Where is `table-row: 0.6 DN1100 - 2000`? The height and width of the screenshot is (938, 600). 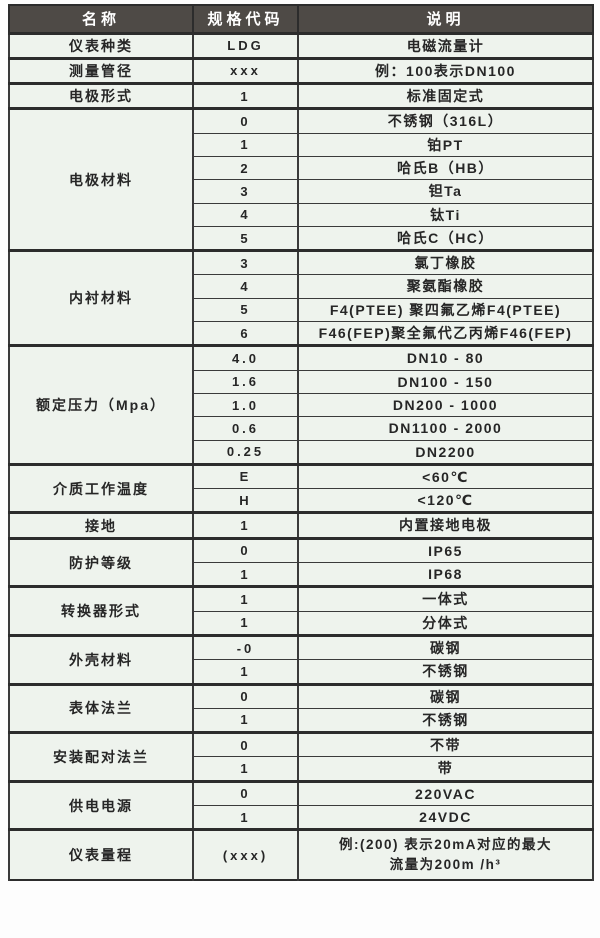
table-row: 0.6 DN1100 - 2000 is located at coordinates (301, 428).